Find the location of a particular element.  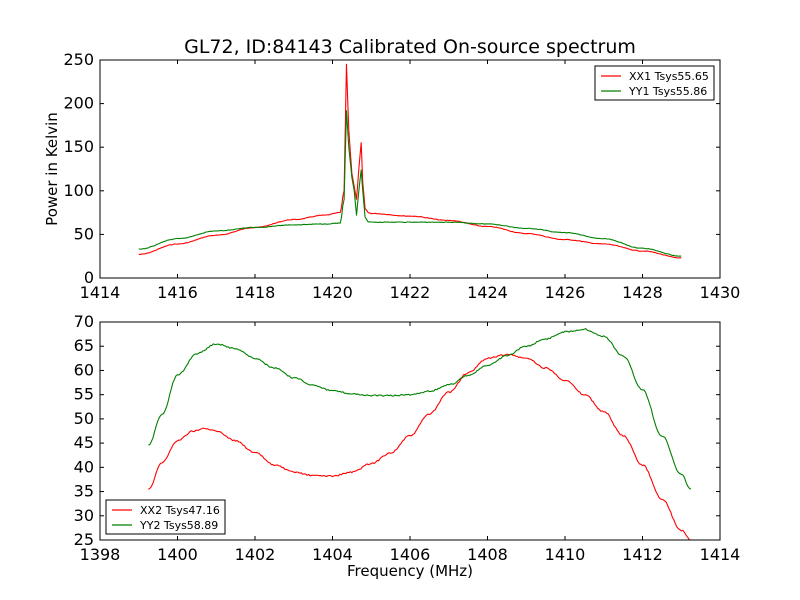

y-tick-label: 55 is located at coordinates (84, 394).